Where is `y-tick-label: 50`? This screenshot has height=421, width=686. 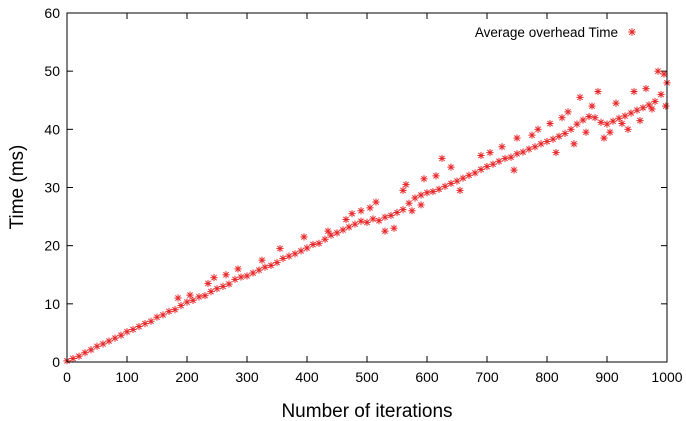 y-tick-label: 50 is located at coordinates (52, 71).